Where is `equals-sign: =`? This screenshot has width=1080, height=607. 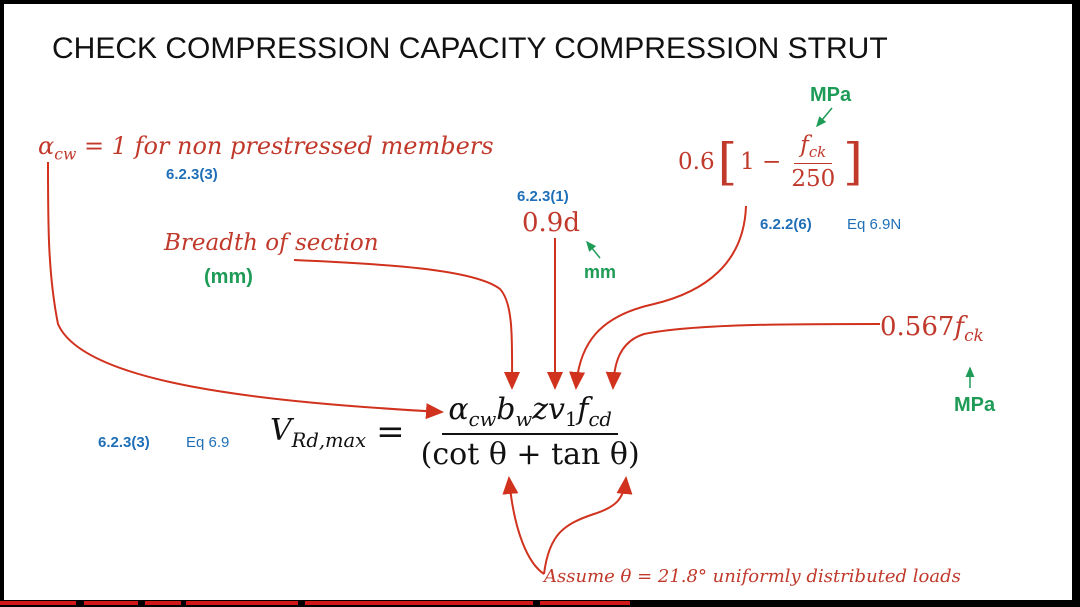 equals-sign: = is located at coordinates (390, 431).